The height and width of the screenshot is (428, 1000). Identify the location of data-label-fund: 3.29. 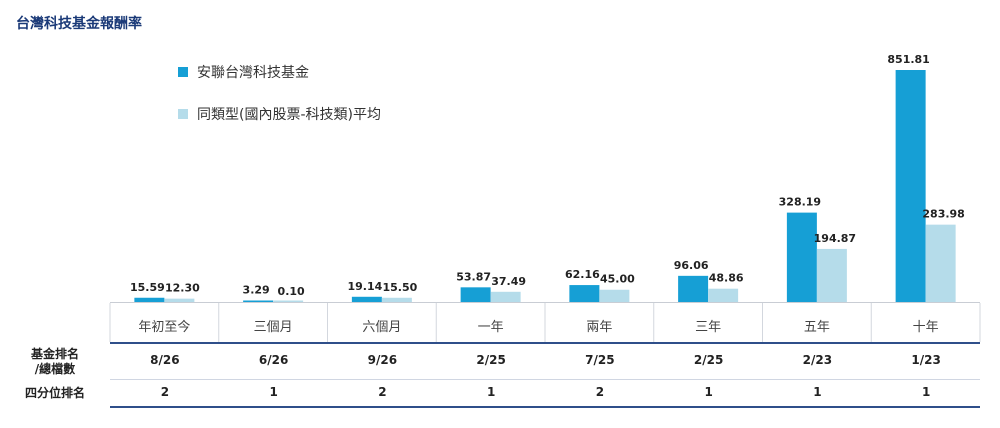
(256, 290).